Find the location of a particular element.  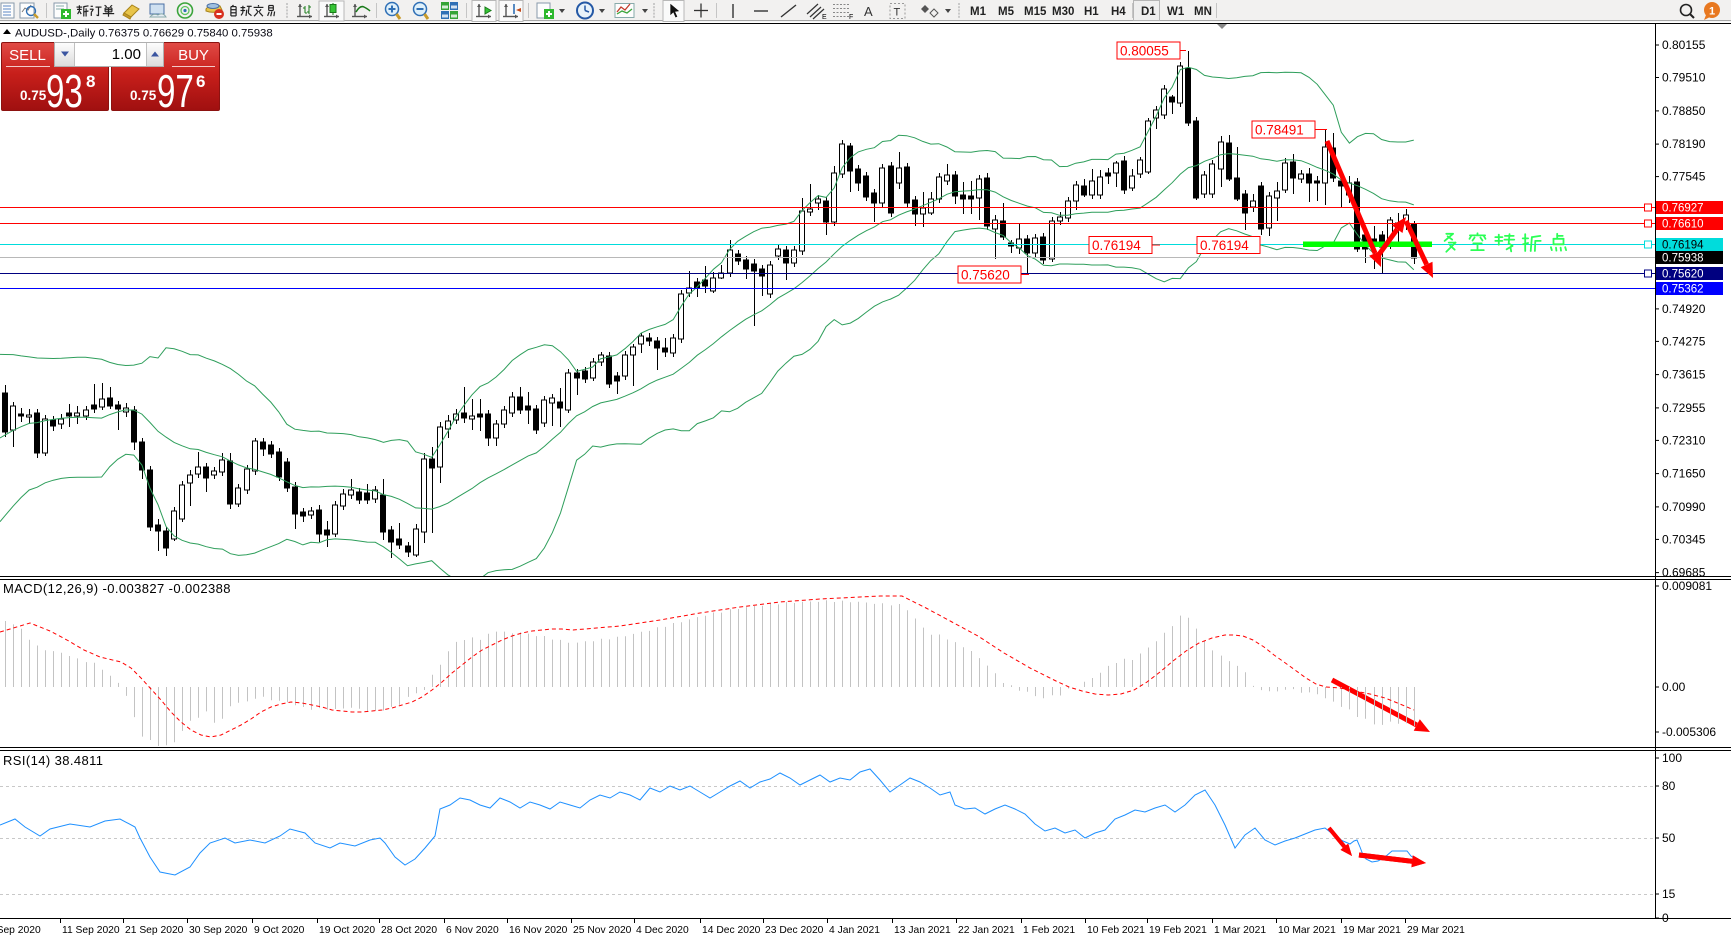

svg-text: 1 Mar 2021 is located at coordinates (1240, 930).